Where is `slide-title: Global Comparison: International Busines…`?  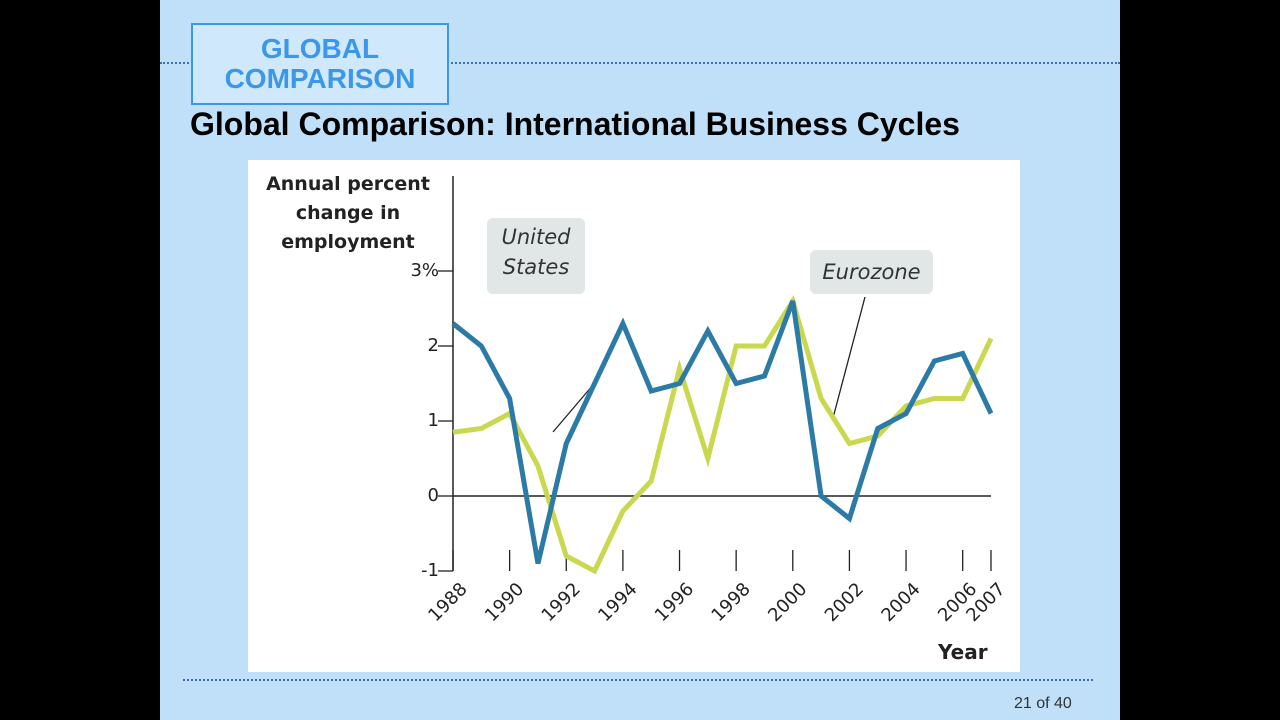
slide-title: Global Comparison: International Busines… is located at coordinates (575, 124).